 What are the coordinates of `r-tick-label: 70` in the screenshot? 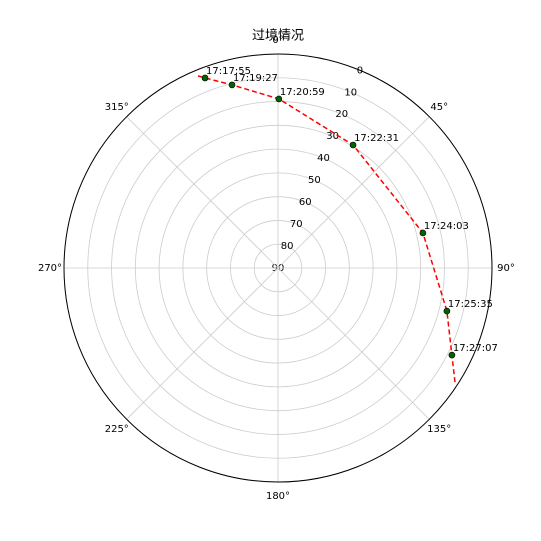 It's located at (296, 224).